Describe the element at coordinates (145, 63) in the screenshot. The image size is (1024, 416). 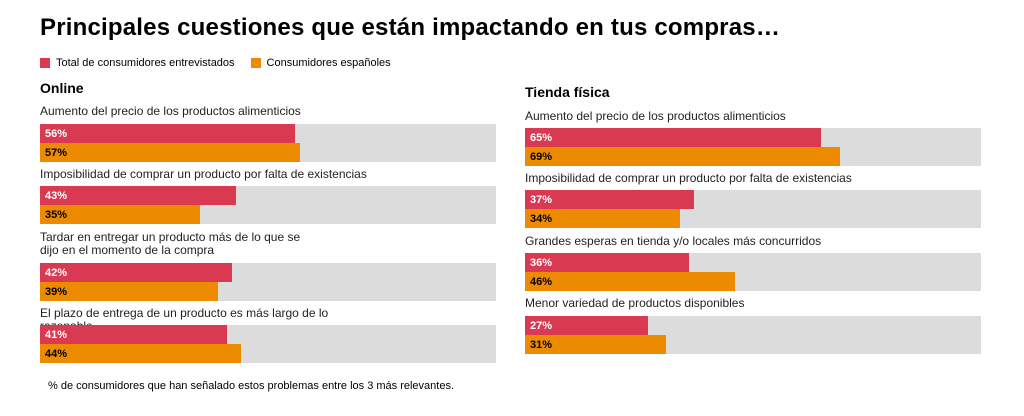
I see `legend-label-total: Total de consumidores entrevistados` at that location.